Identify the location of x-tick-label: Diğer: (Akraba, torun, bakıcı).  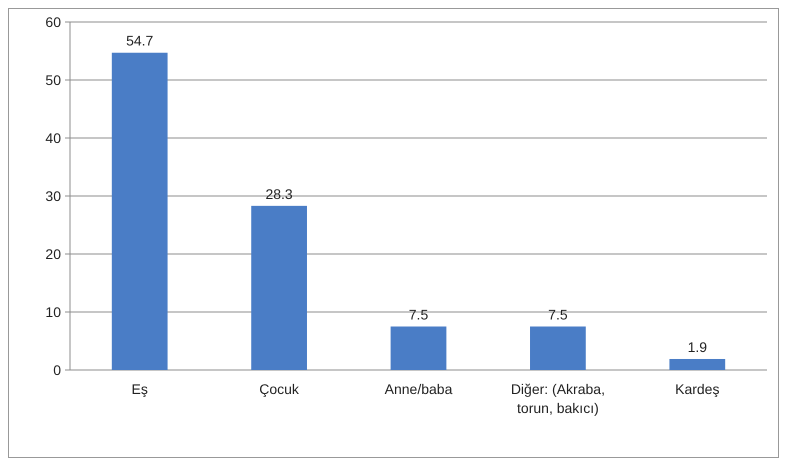
(557, 398).